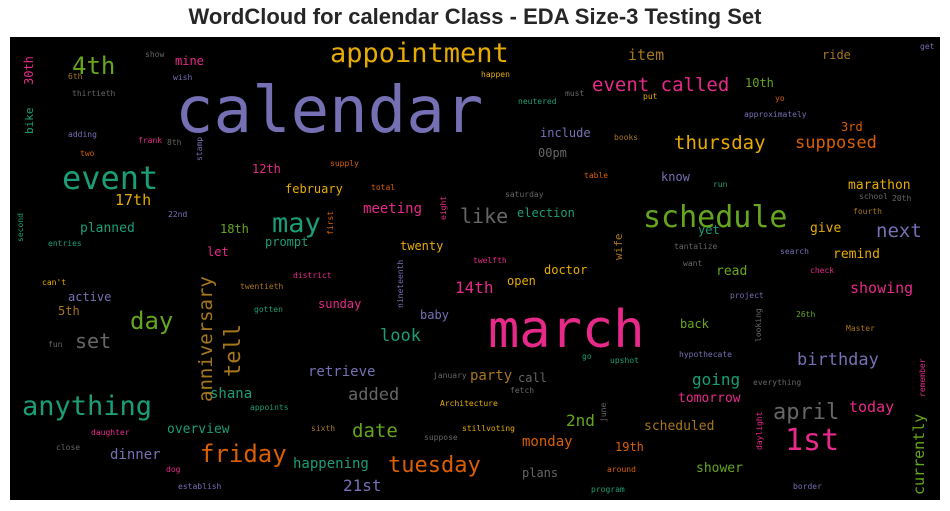 The height and width of the screenshot is (511, 950). I want to click on word-saturday: saturday, so click(524, 194).